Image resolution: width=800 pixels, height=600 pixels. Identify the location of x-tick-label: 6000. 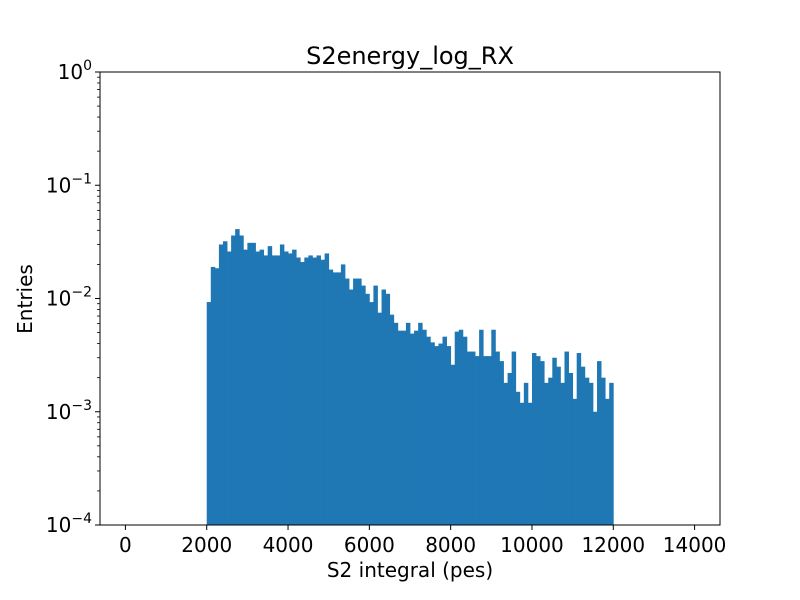
(369, 545).